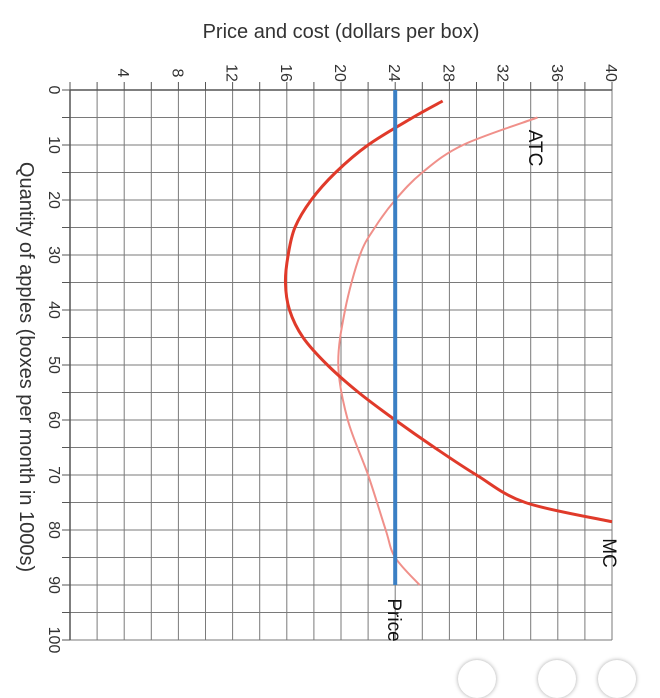 This screenshot has height=698, width=660. What do you see at coordinates (393, 73) in the screenshot?
I see `price-tick-label: 24` at bounding box center [393, 73].